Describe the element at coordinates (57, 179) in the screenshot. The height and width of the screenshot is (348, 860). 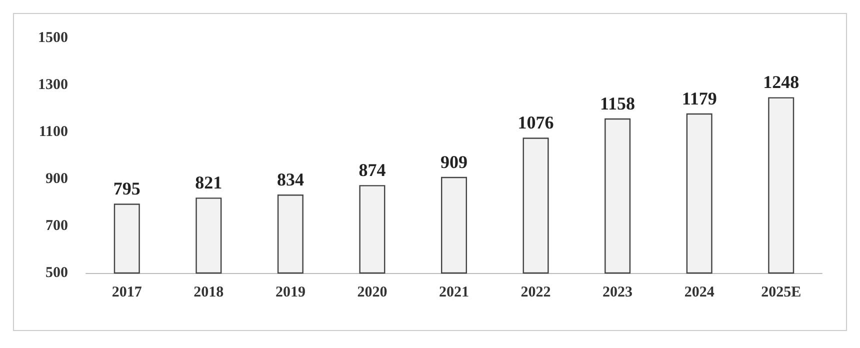
I see `y-tick-label: 900` at that location.